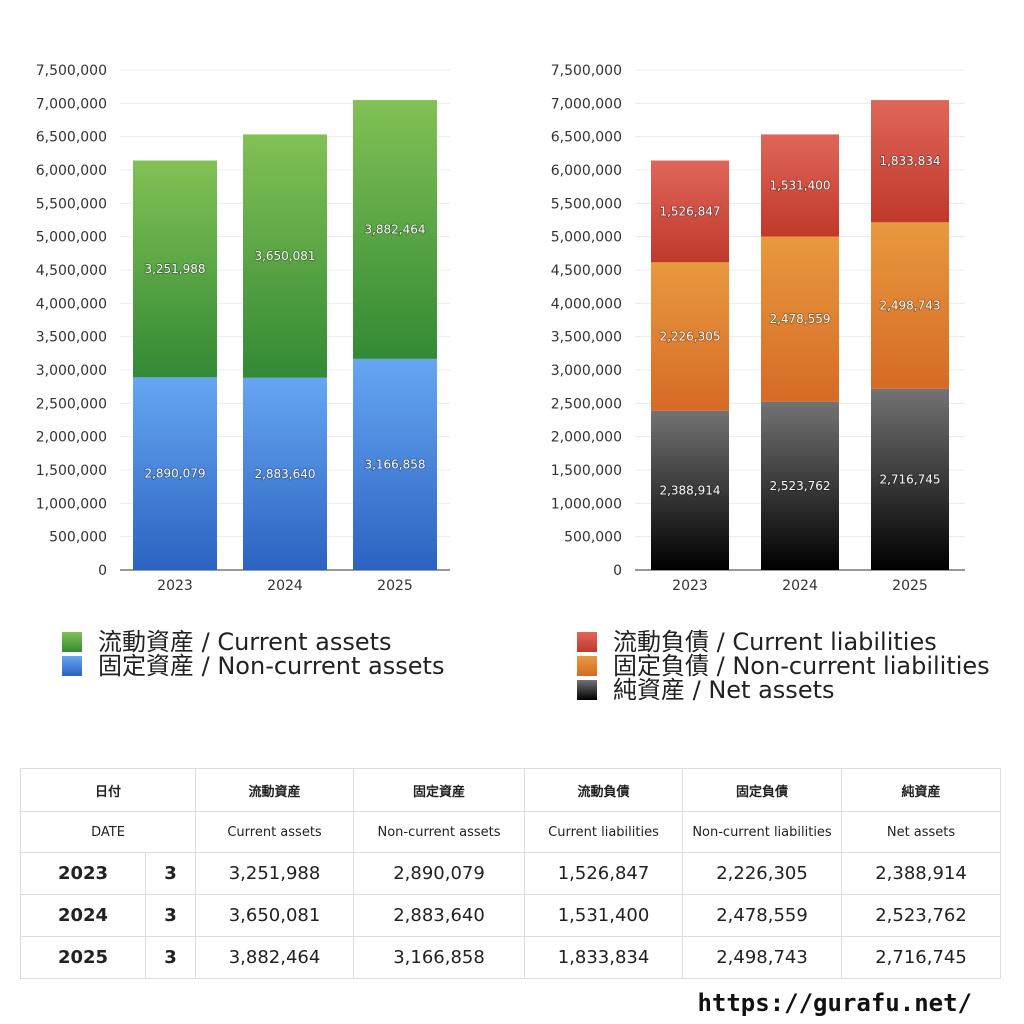  What do you see at coordinates (253, 666) in the screenshot?
I see `legend-item: 固定資産 / Non-current assets` at bounding box center [253, 666].